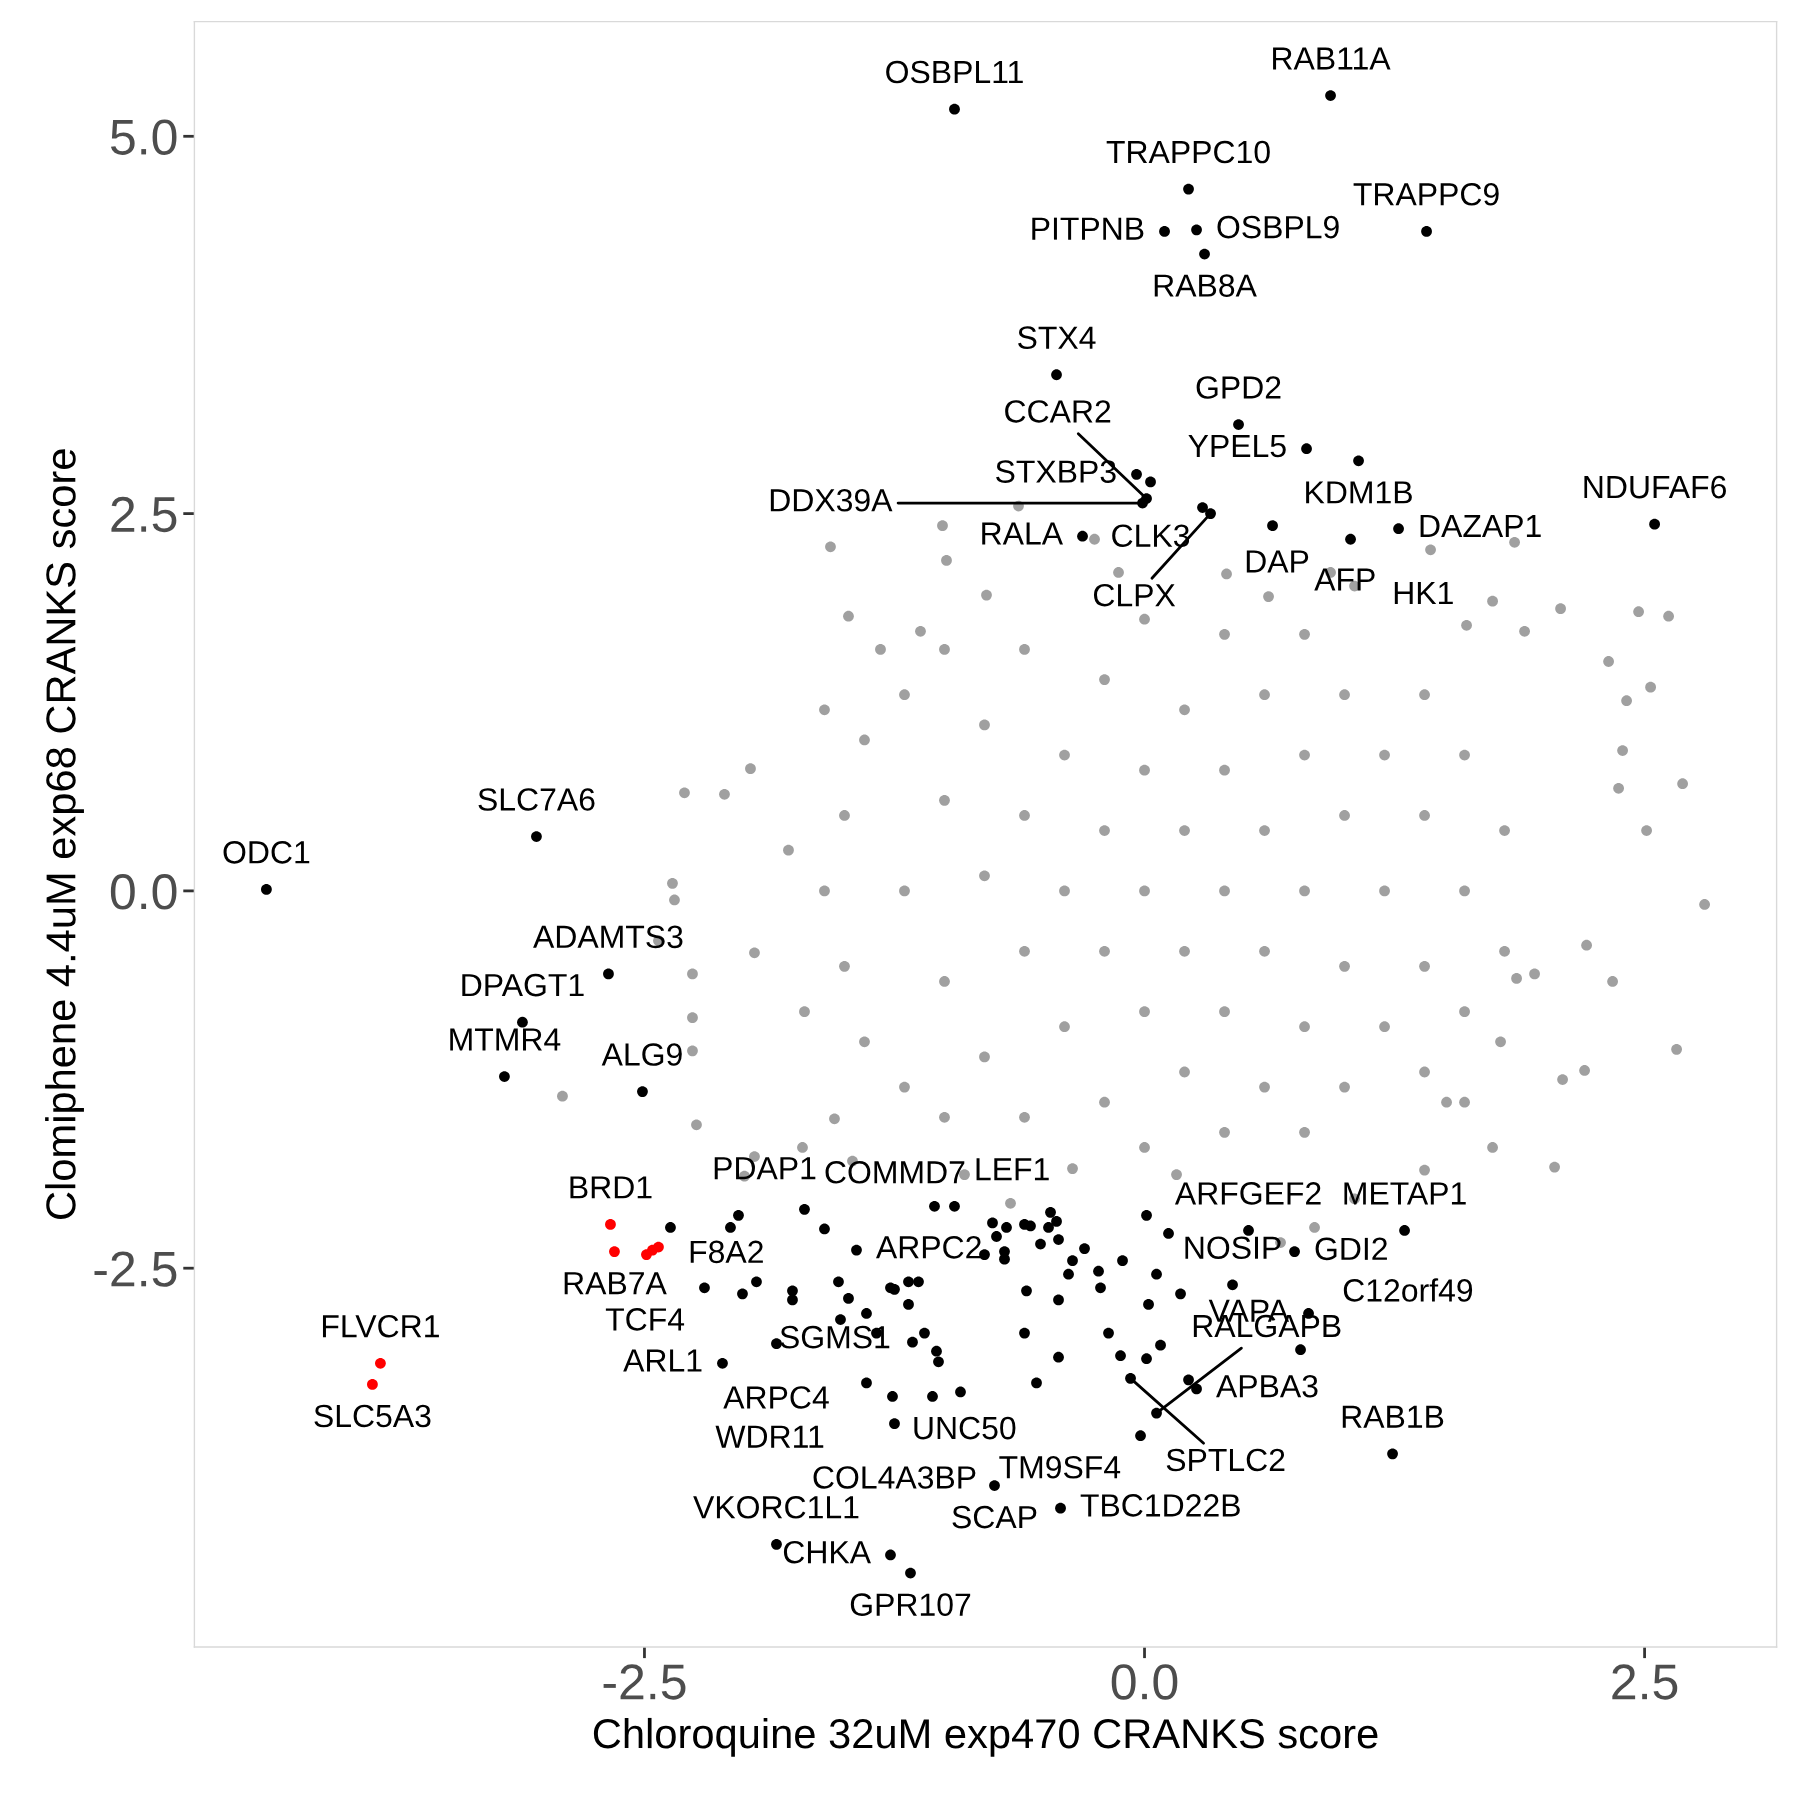 The width and height of the screenshot is (1800, 1800). I want to click on annotation: ADAMTS3, so click(608, 937).